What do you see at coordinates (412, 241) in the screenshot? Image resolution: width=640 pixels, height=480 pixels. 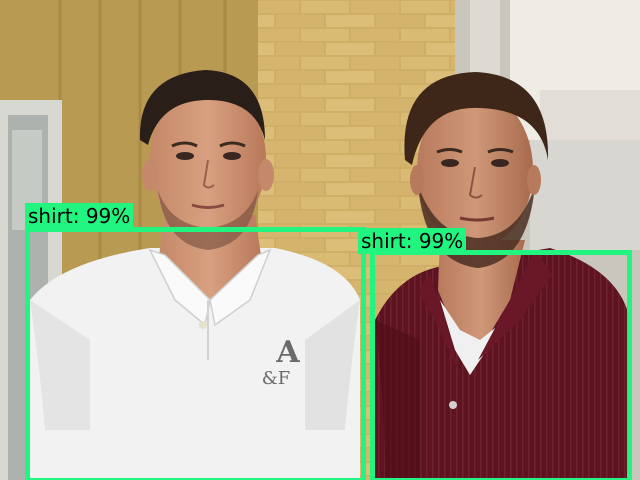 I see `detection-label-shirt-right: shirt: 99%` at bounding box center [412, 241].